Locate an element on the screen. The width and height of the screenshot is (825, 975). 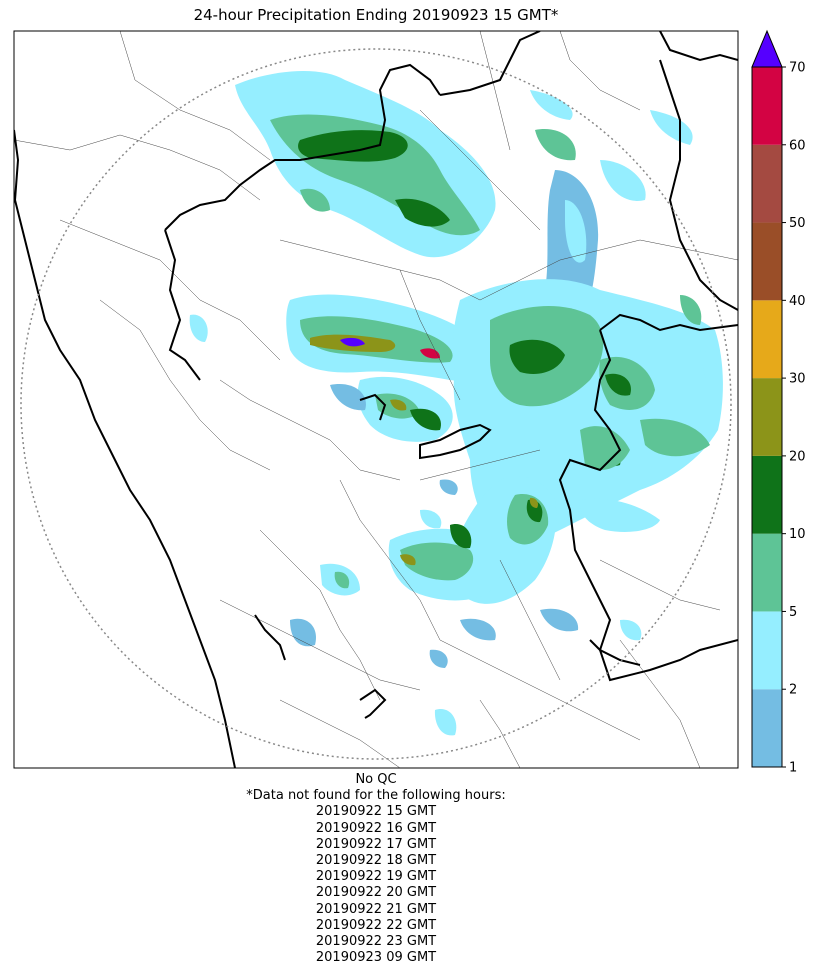
colorbar-tick-label: 20 is located at coordinates (797, 456).